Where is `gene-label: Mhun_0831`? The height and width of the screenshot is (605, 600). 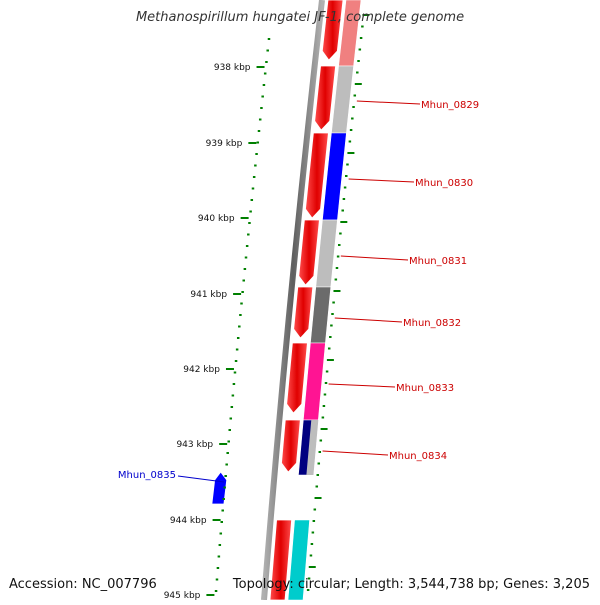 gene-label: Mhun_0831 is located at coordinates (438, 261).